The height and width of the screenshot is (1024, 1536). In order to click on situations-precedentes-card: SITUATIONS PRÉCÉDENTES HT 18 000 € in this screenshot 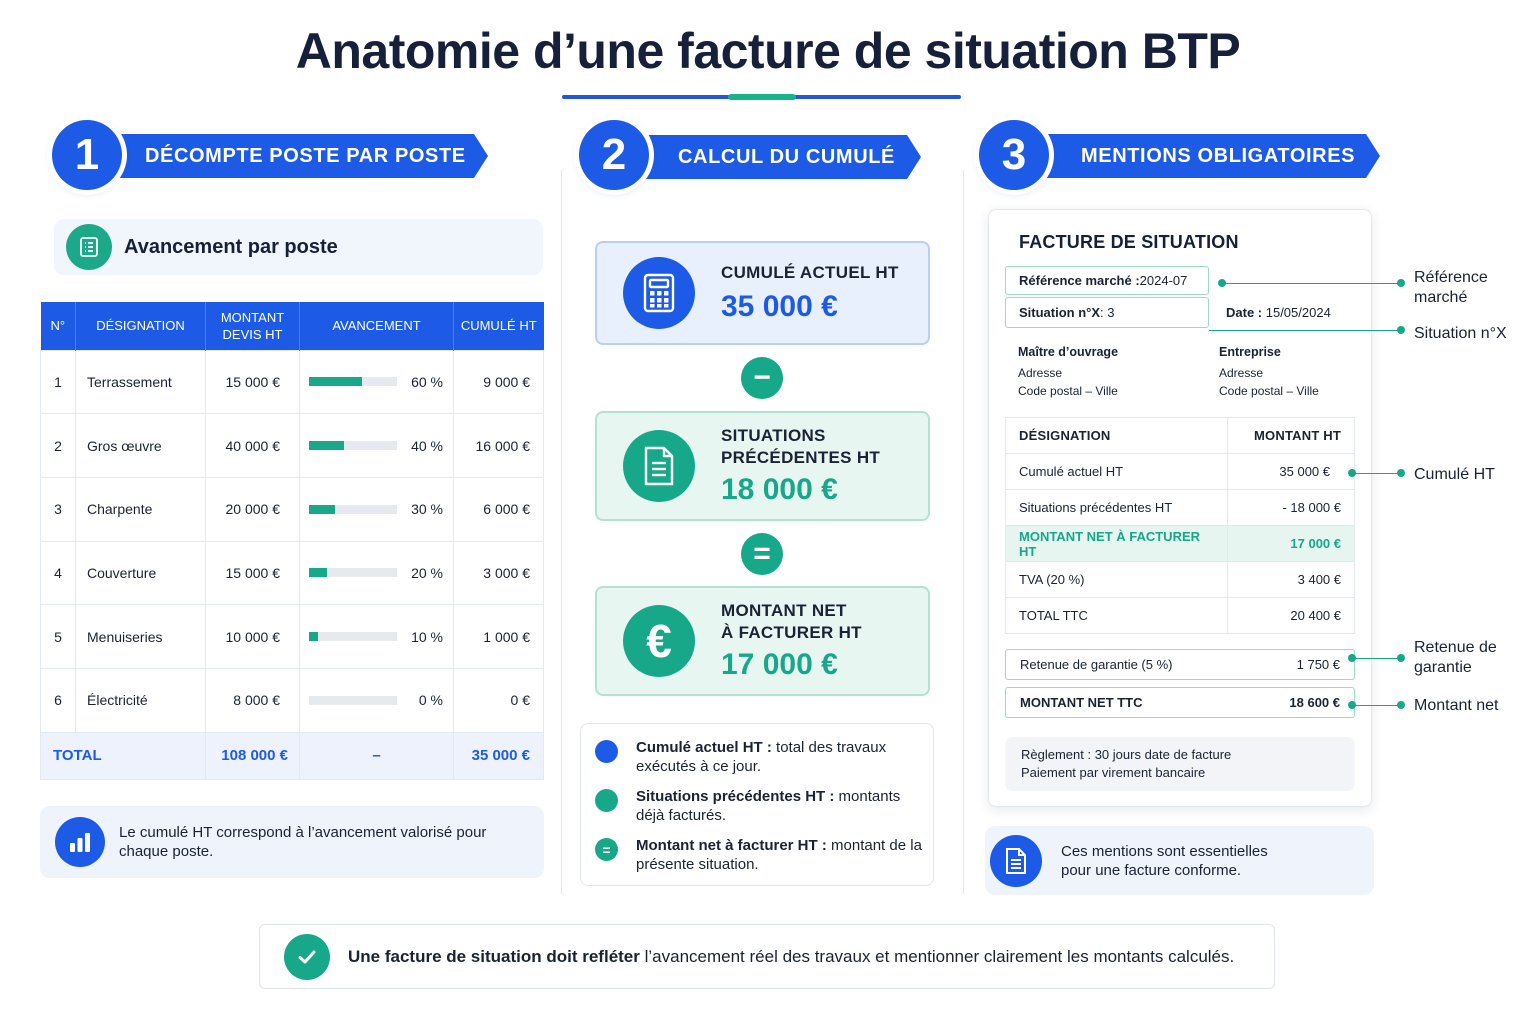, I will do `click(762, 466)`.